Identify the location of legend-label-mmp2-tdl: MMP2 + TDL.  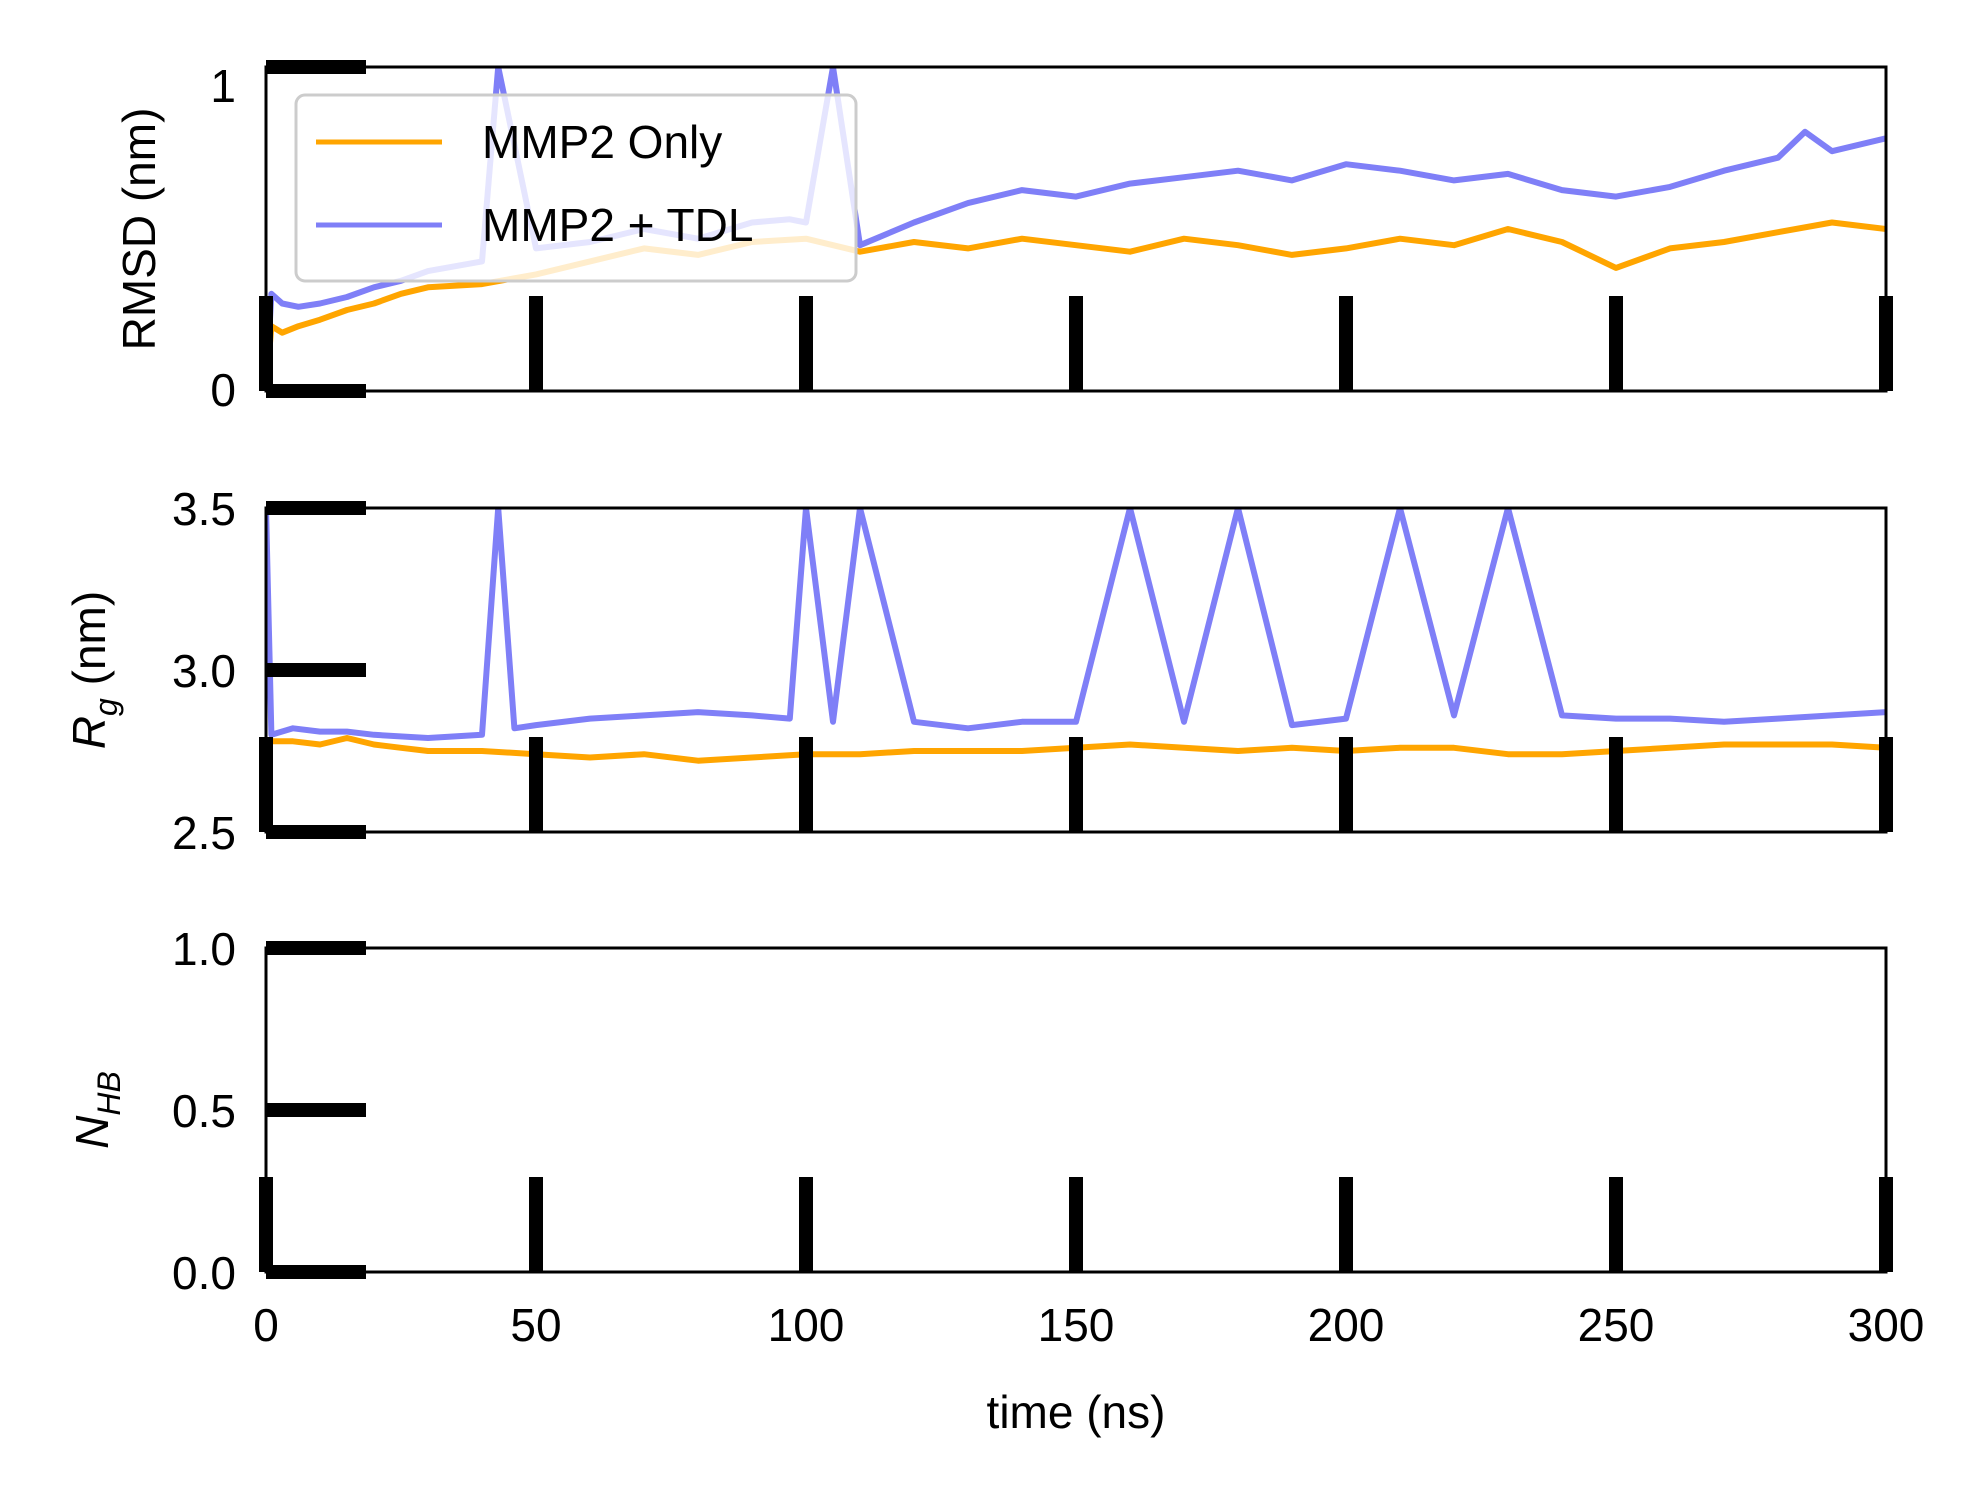
(617, 225).